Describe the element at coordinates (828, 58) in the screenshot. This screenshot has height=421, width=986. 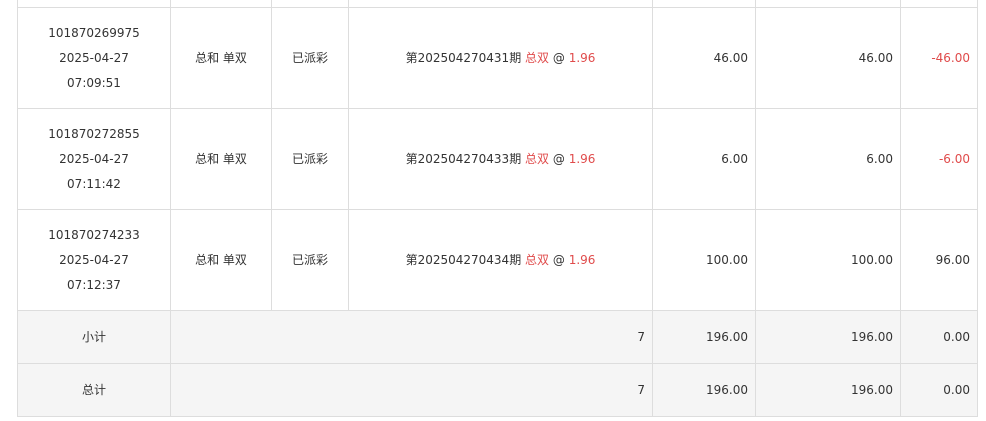
I see `valid-amount: 46.00` at that location.